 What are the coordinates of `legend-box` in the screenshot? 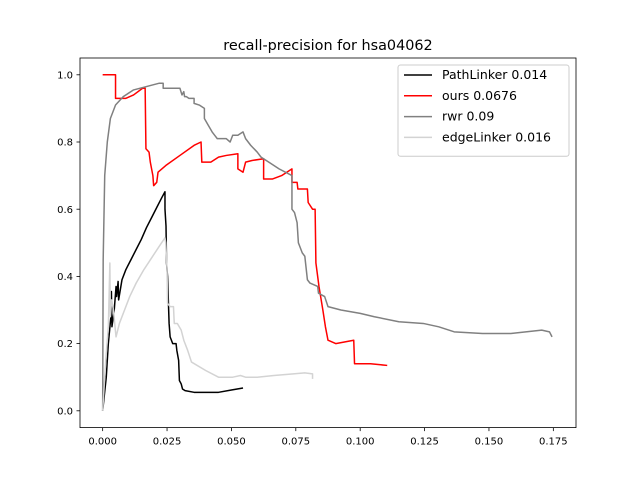 It's located at (483, 110).